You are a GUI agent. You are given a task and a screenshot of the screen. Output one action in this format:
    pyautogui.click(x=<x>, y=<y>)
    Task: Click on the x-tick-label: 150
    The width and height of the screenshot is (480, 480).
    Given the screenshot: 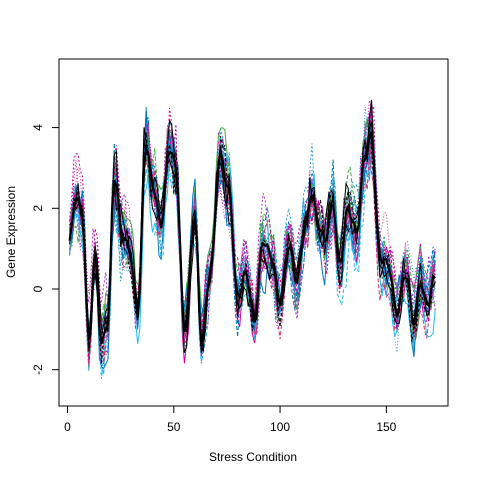 What is the action you would take?
    pyautogui.click(x=386, y=427)
    